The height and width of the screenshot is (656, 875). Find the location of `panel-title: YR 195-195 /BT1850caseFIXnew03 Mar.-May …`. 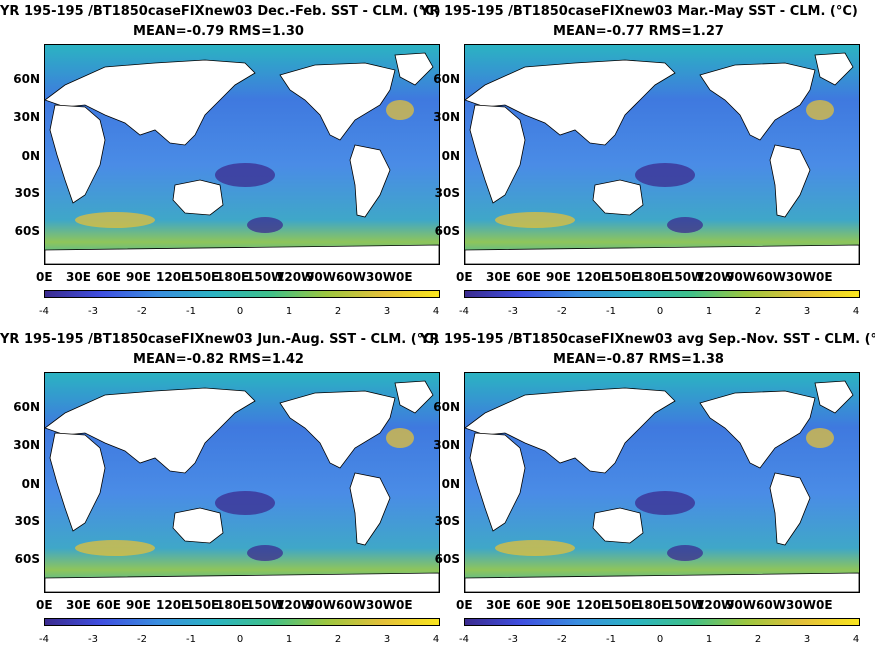

panel-title: YR 195-195 /BT1850caseFIXnew03 Mar.-May … is located at coordinates (639, 11).